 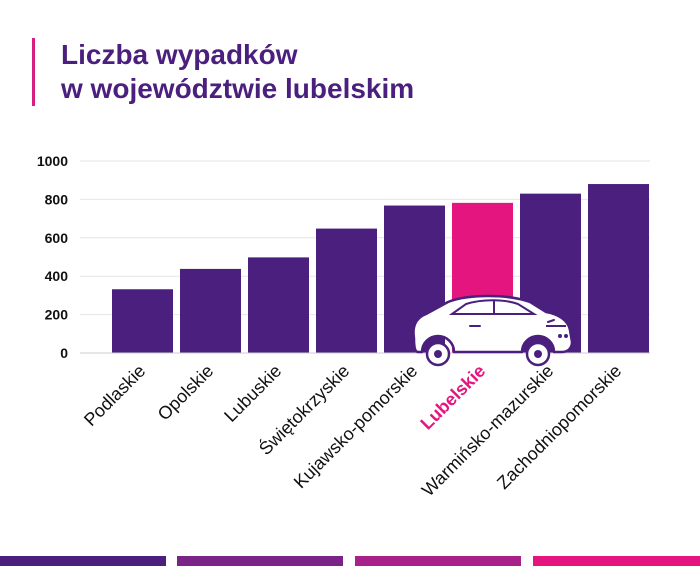 What do you see at coordinates (356, 427) in the screenshot?
I see `x-tick-label: Kujawsko-pomorskie` at bounding box center [356, 427].